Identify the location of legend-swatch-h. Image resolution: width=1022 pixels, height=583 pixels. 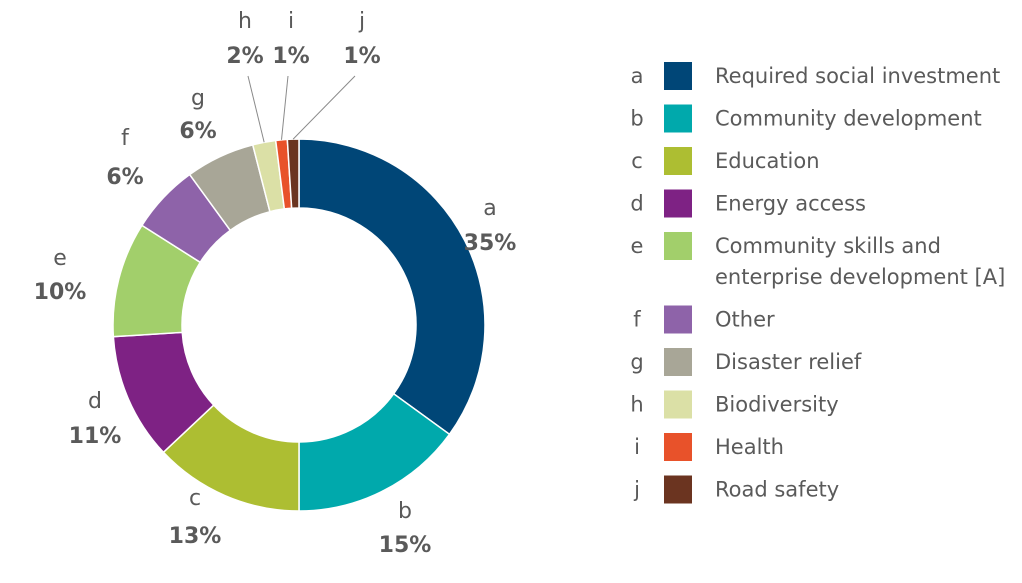
(678, 404).